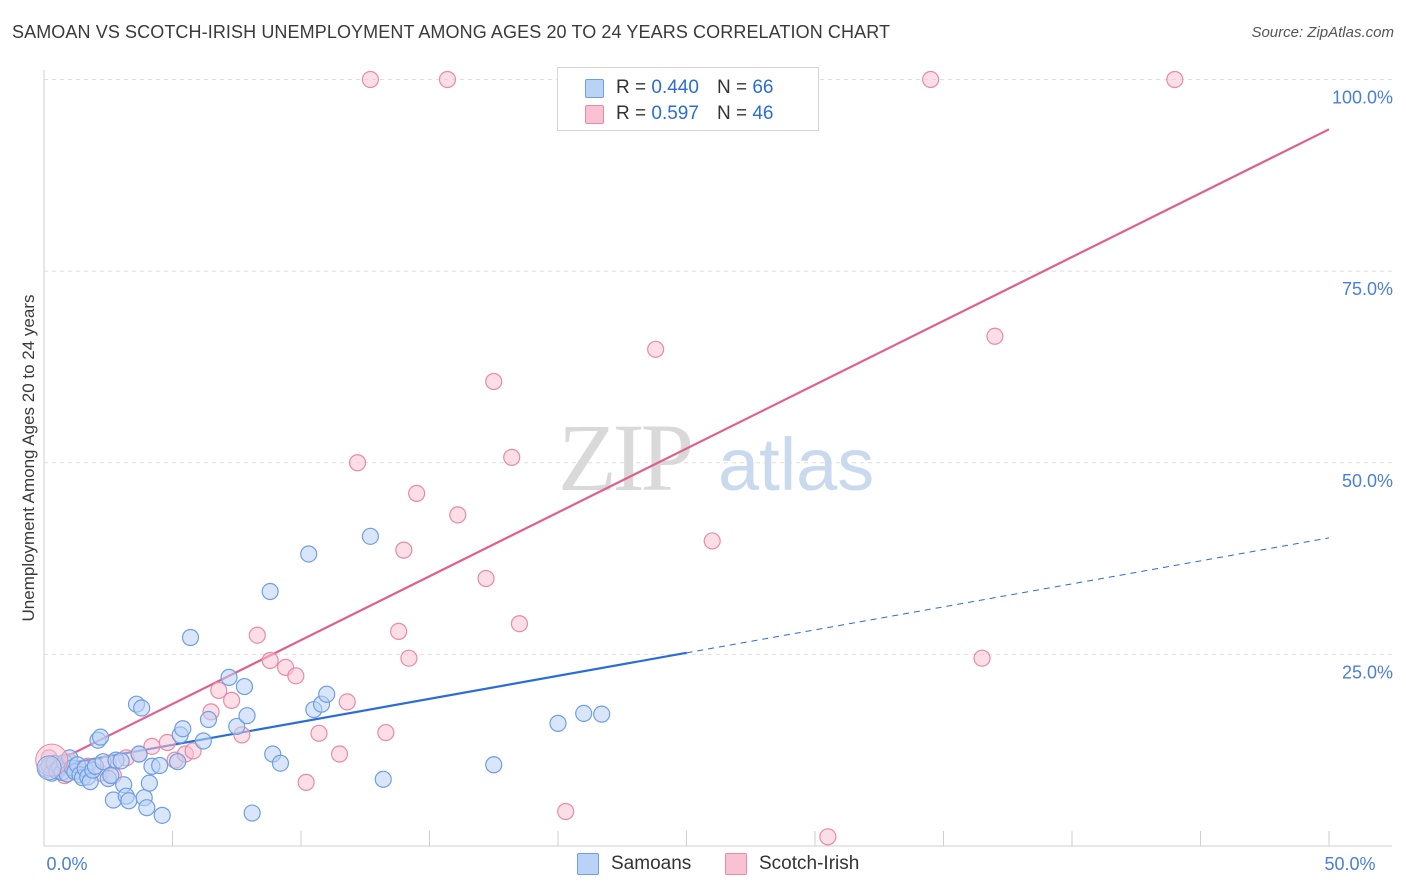 The width and height of the screenshot is (1406, 892). Describe the element at coordinates (1367, 289) in the screenshot. I see `y-tick-label: 75.0%` at that location.